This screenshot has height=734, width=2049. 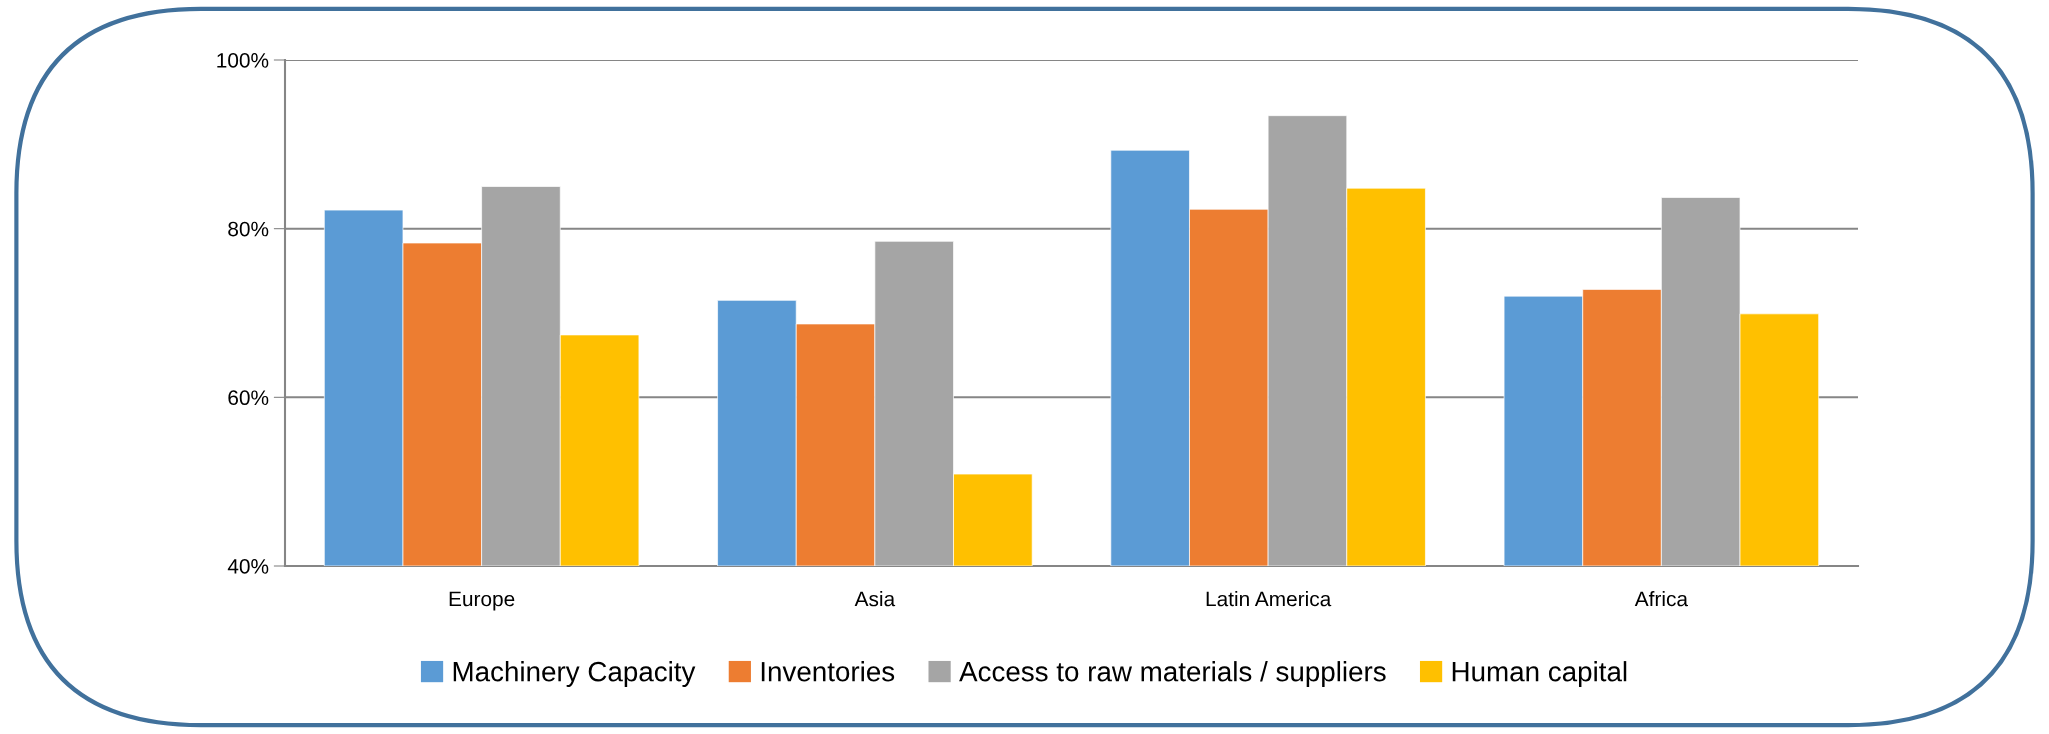 What do you see at coordinates (248, 229) in the screenshot?
I see `y-tick-label: 80%` at bounding box center [248, 229].